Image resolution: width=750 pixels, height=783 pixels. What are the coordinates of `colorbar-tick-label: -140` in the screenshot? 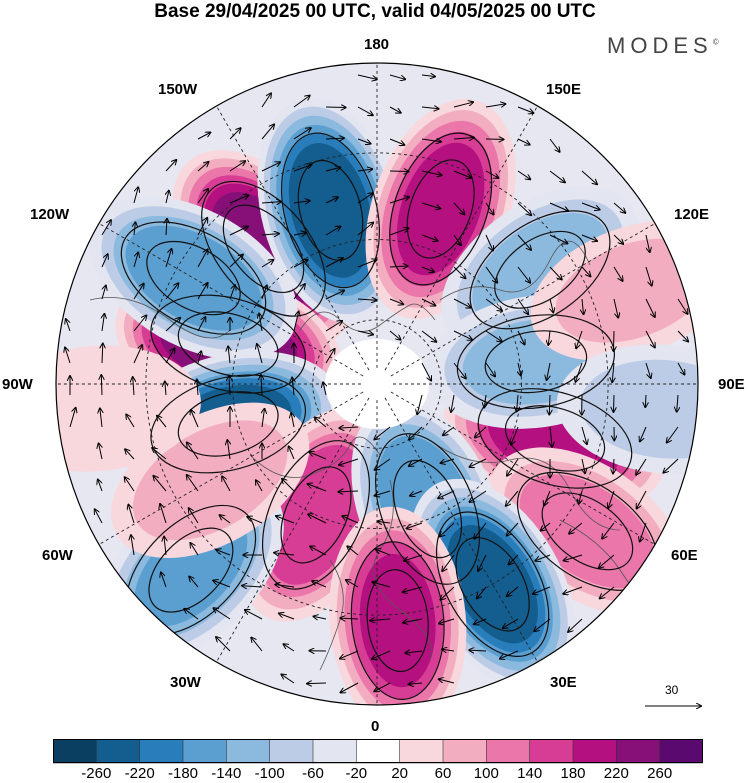 It's located at (226, 773).